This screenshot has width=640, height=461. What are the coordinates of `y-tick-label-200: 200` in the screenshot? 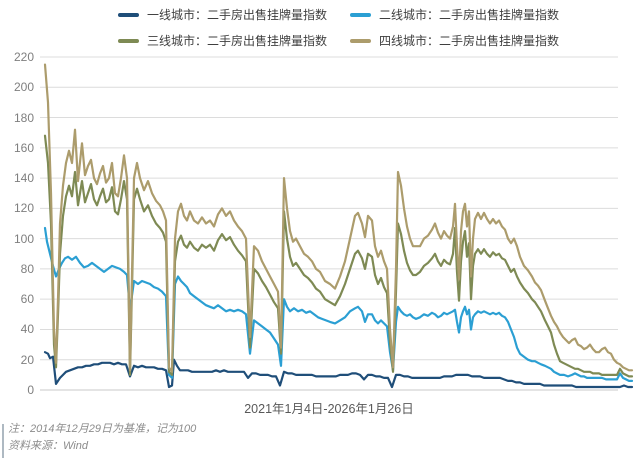 It's located at (23, 87).